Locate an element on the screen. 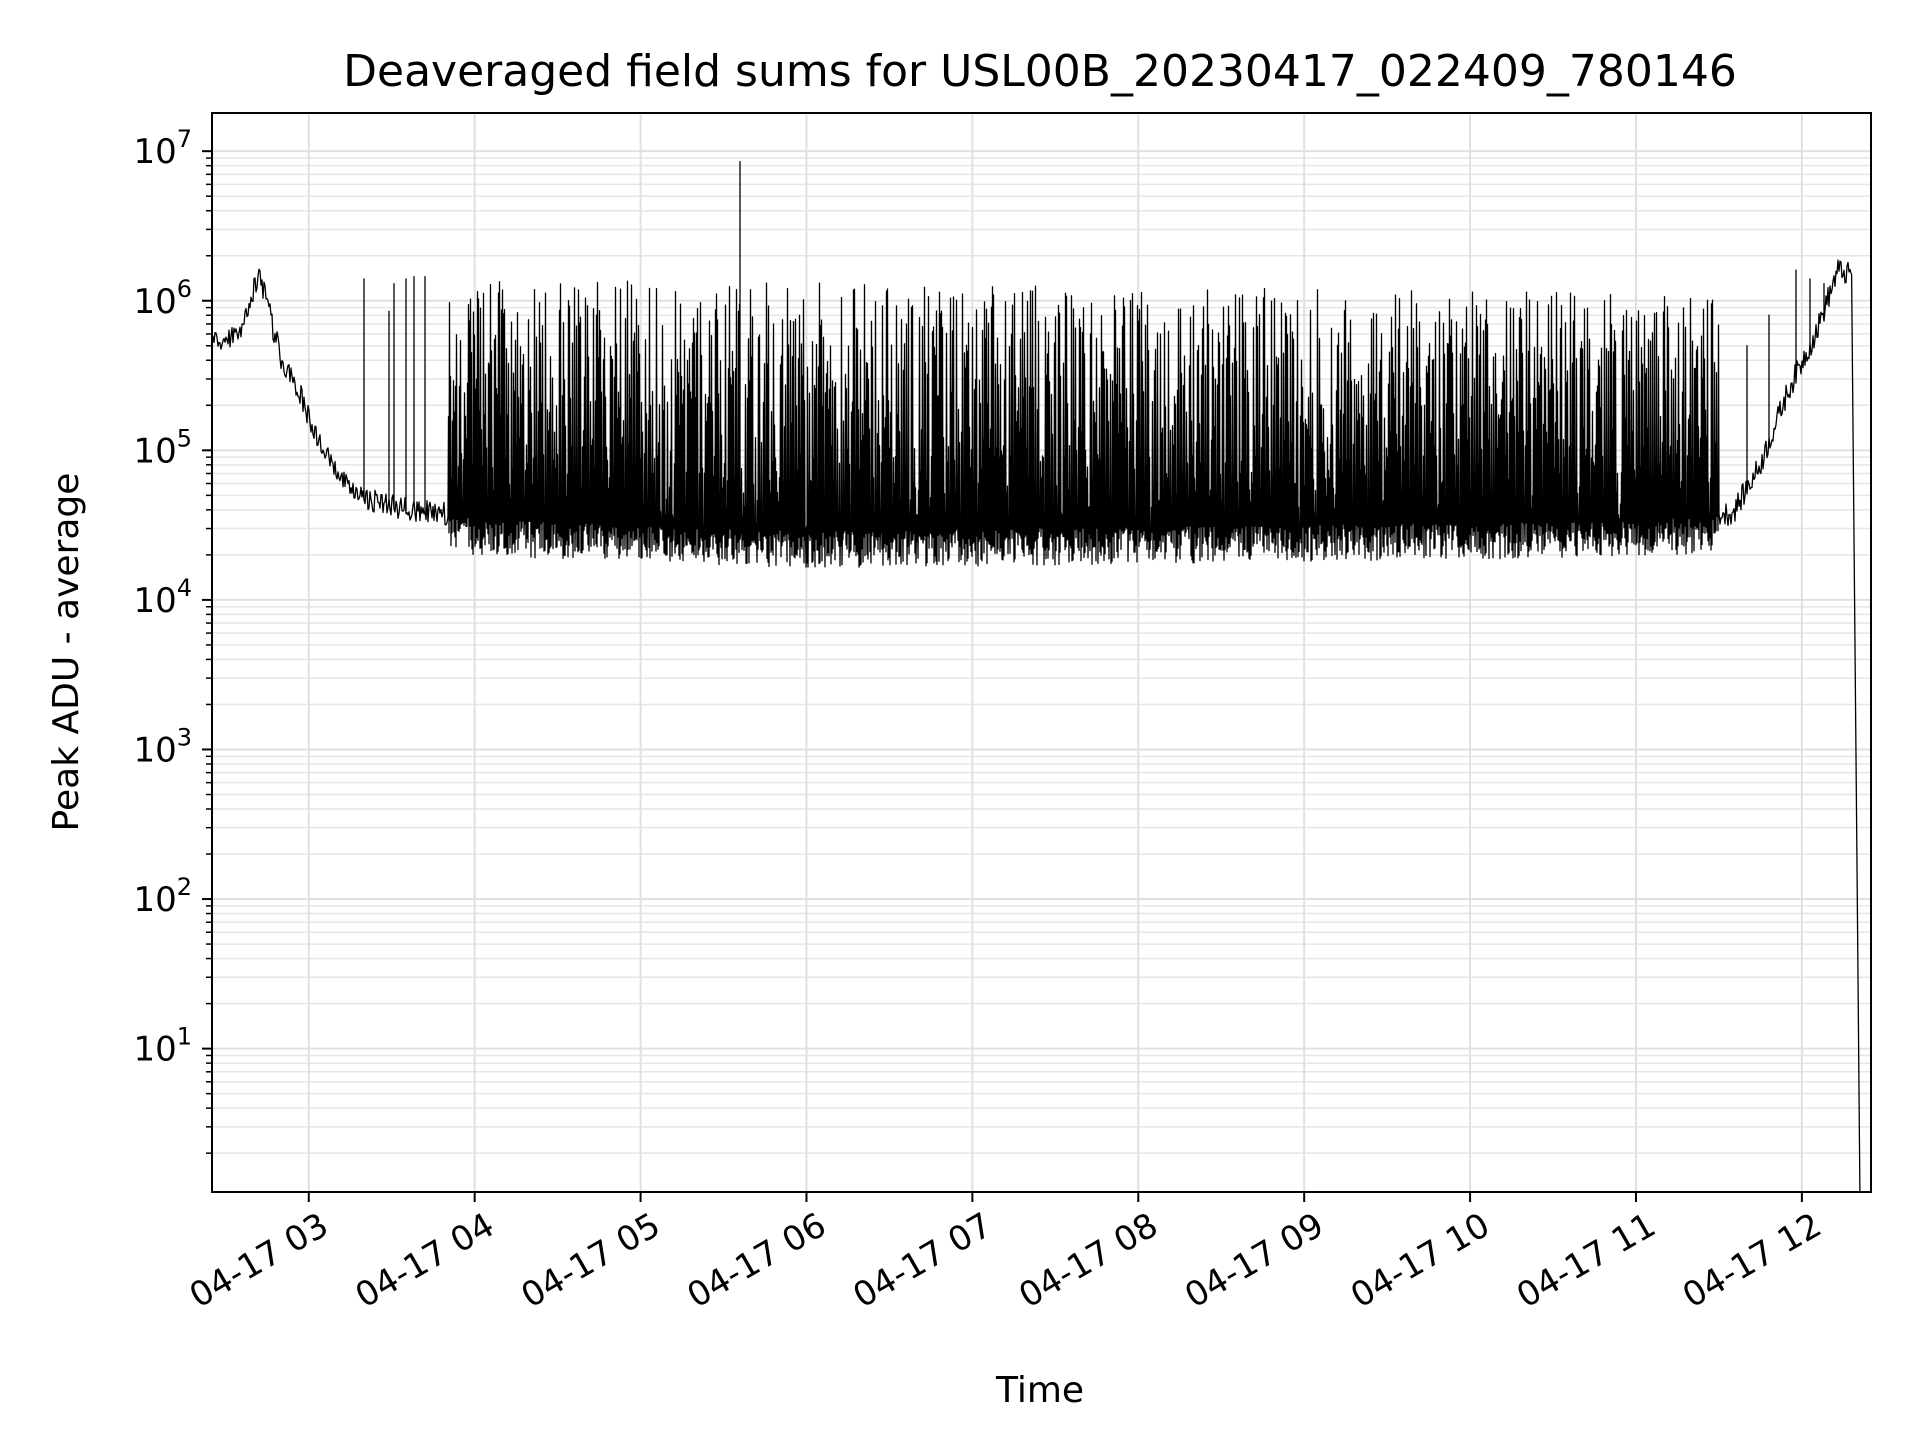 The width and height of the screenshot is (1920, 1440). y-tick-label: 10³ is located at coordinates (162, 746).